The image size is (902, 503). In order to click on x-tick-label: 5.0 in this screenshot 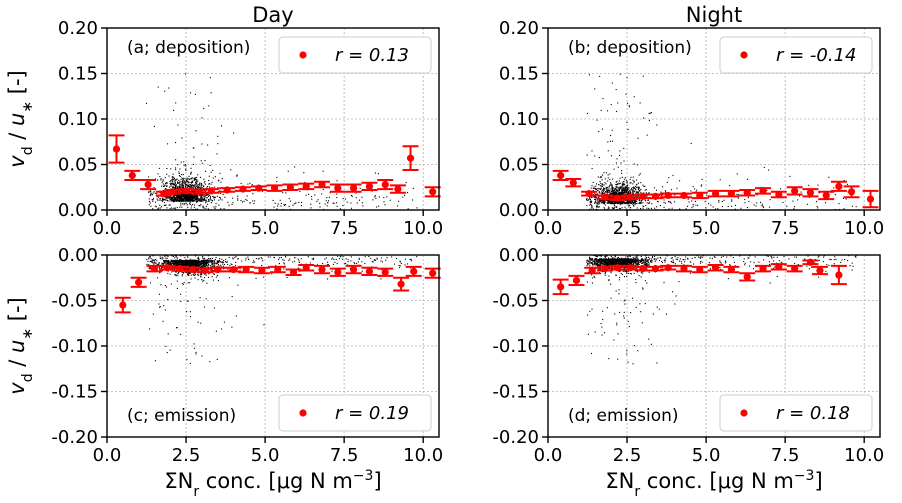, I will do `click(706, 228)`.